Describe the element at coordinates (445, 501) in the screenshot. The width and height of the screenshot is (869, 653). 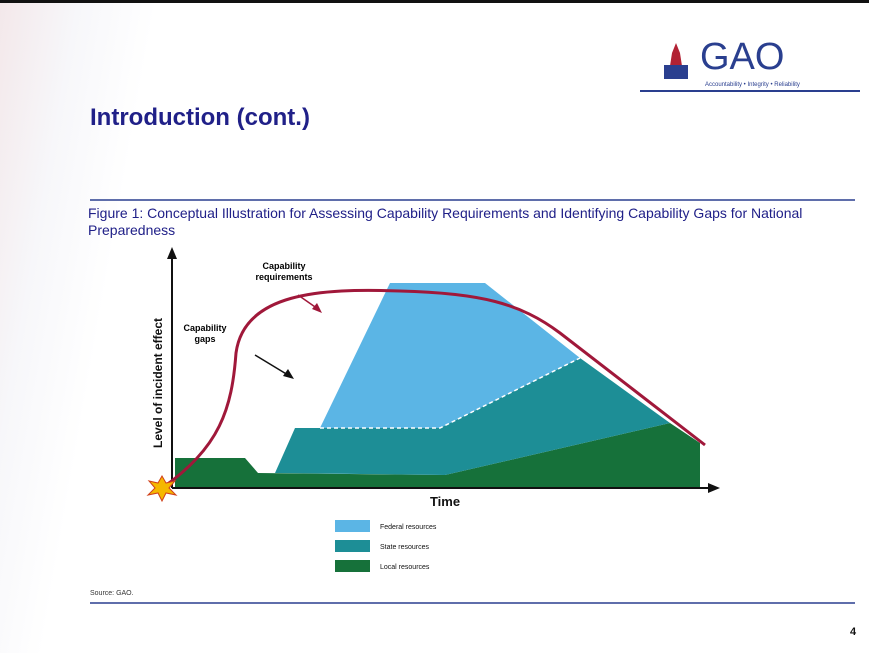
I see `x-axis-label: Time` at that location.